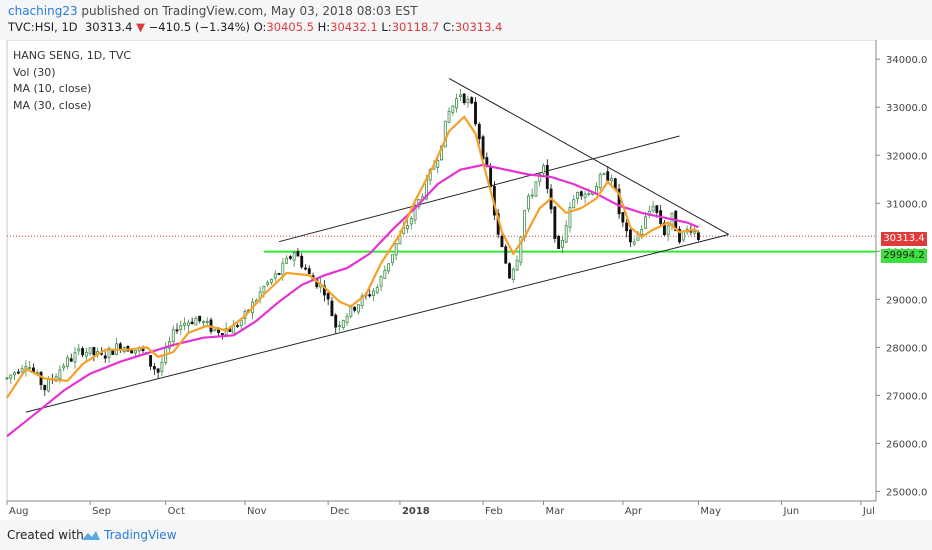 The image size is (932, 550). I want to click on y-tick-label: 29000.0, so click(906, 300).